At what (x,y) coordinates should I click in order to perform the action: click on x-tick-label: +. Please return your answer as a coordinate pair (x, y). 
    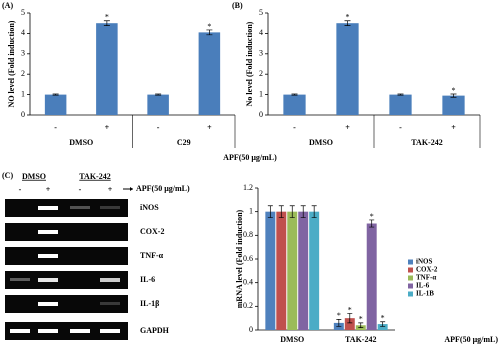
    Looking at the image, I should click on (347, 127).